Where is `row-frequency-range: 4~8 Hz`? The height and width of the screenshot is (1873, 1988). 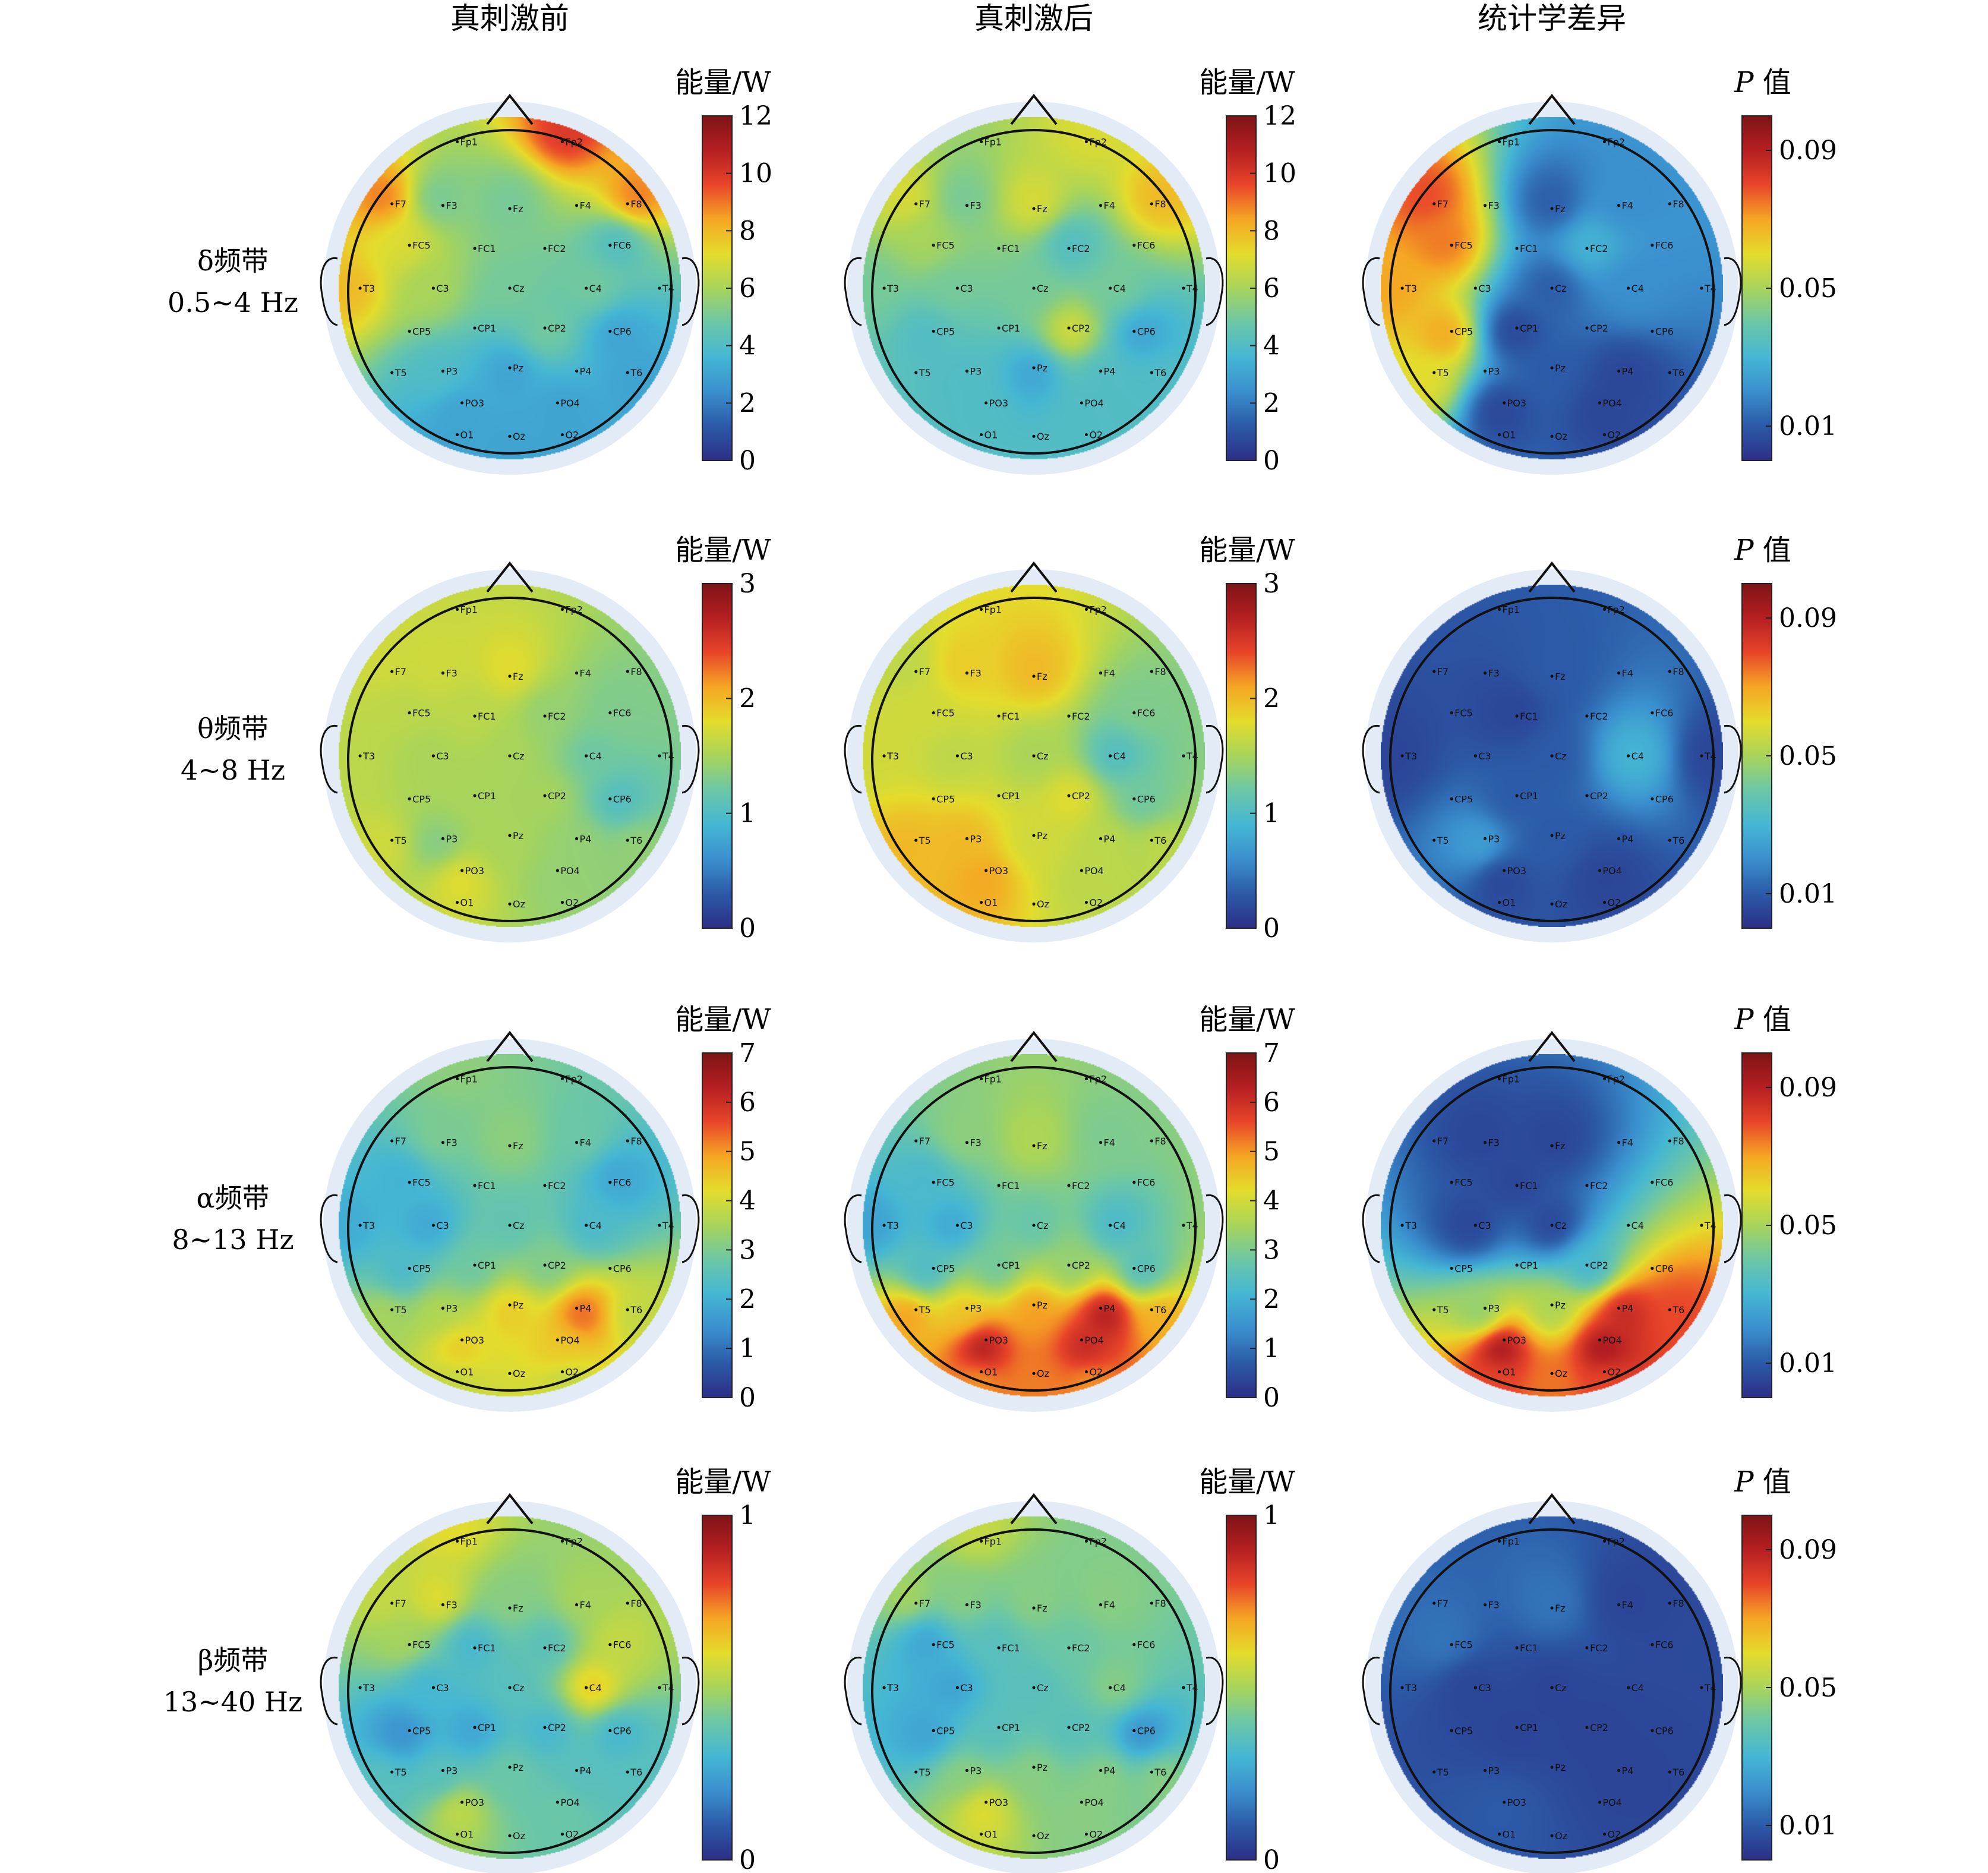 row-frequency-range: 4~8 Hz is located at coordinates (233, 770).